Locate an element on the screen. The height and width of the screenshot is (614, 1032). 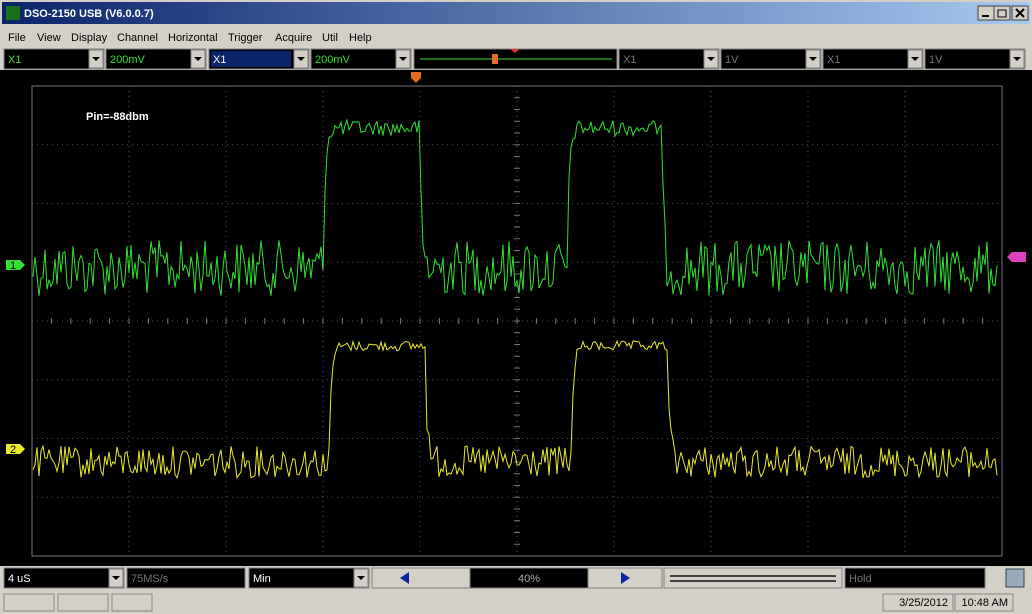
trigger-level-marker is located at coordinates (1016, 257).